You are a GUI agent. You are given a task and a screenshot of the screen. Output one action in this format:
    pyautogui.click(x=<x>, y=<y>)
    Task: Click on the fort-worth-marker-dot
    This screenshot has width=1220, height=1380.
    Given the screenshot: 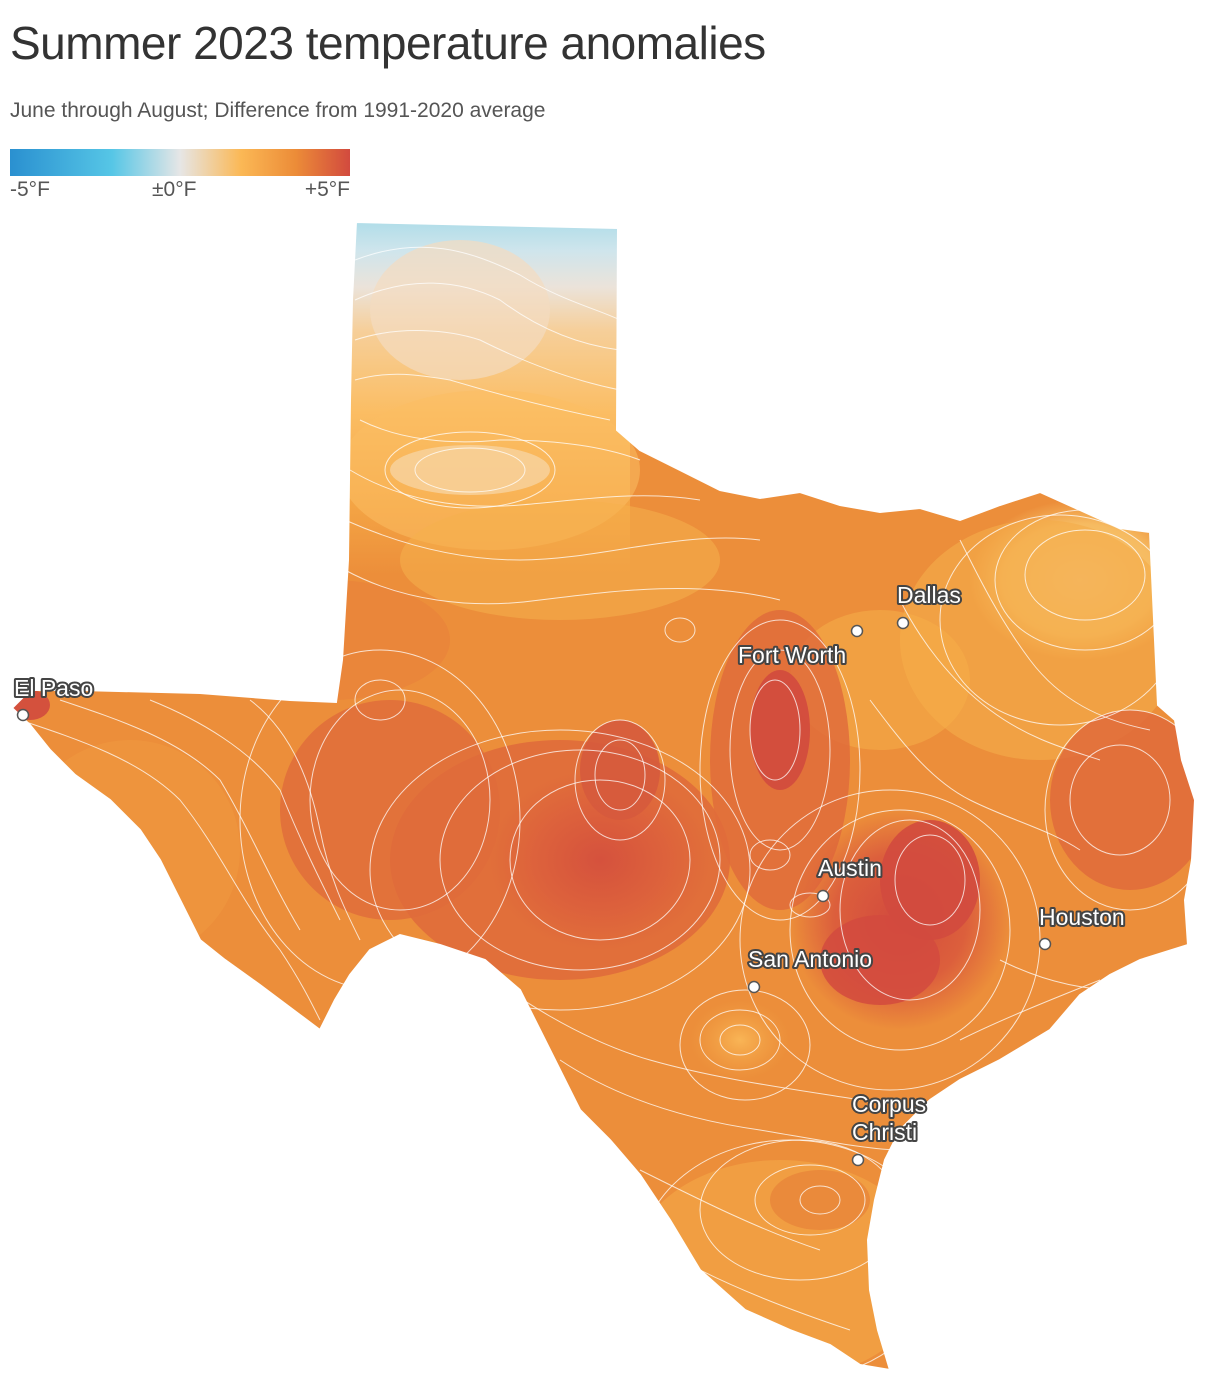 What is the action you would take?
    pyautogui.click(x=857, y=631)
    